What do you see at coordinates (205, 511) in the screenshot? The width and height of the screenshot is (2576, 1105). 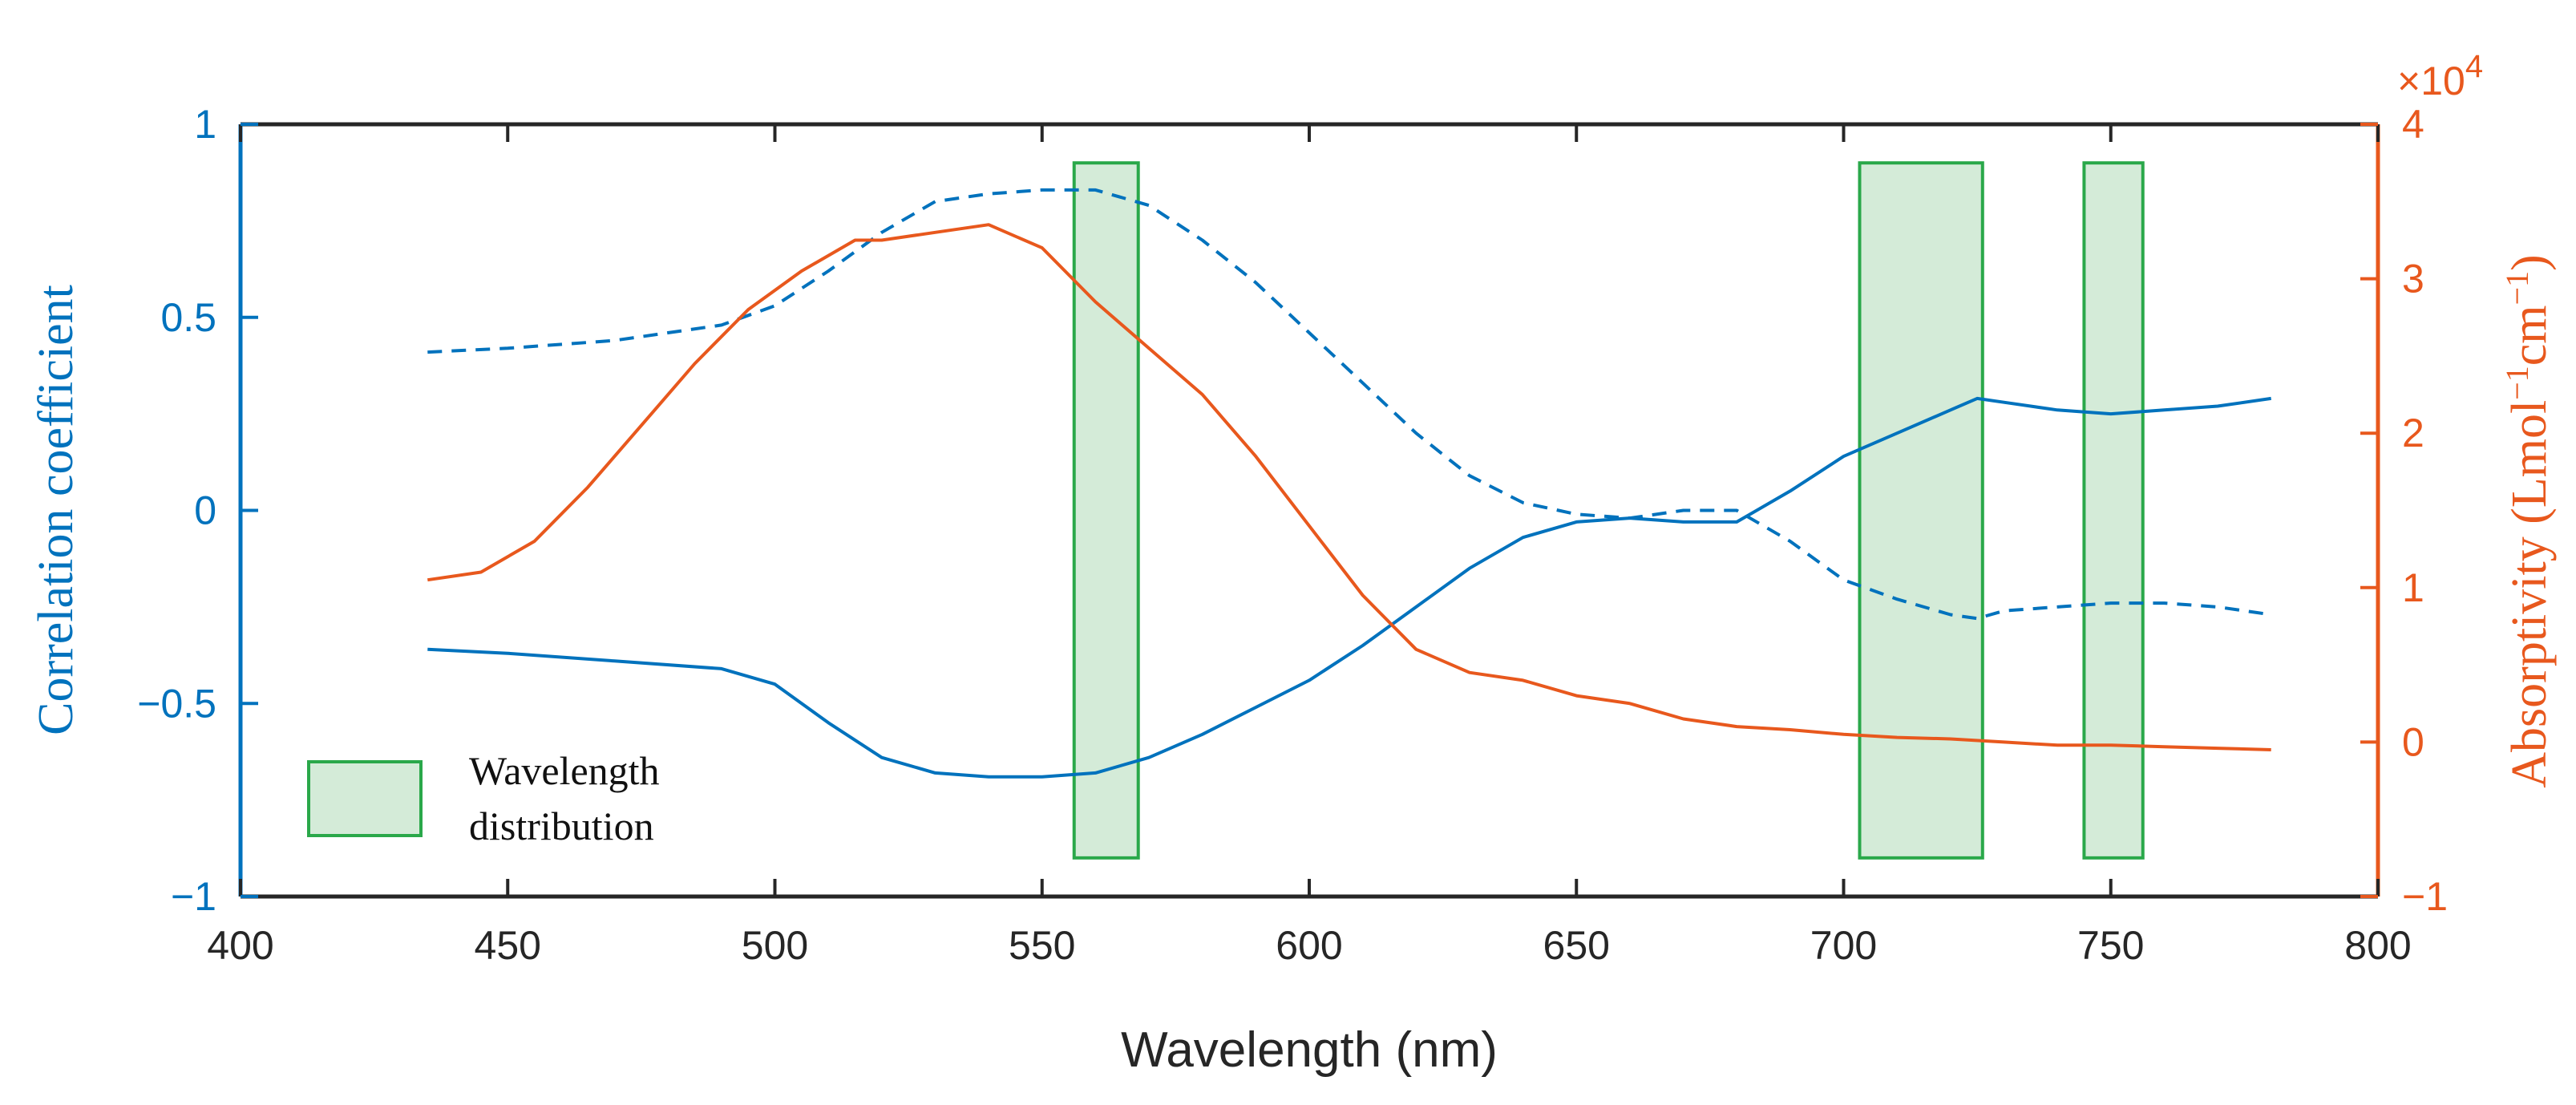 I see `y-left-tick-label: 0` at bounding box center [205, 511].